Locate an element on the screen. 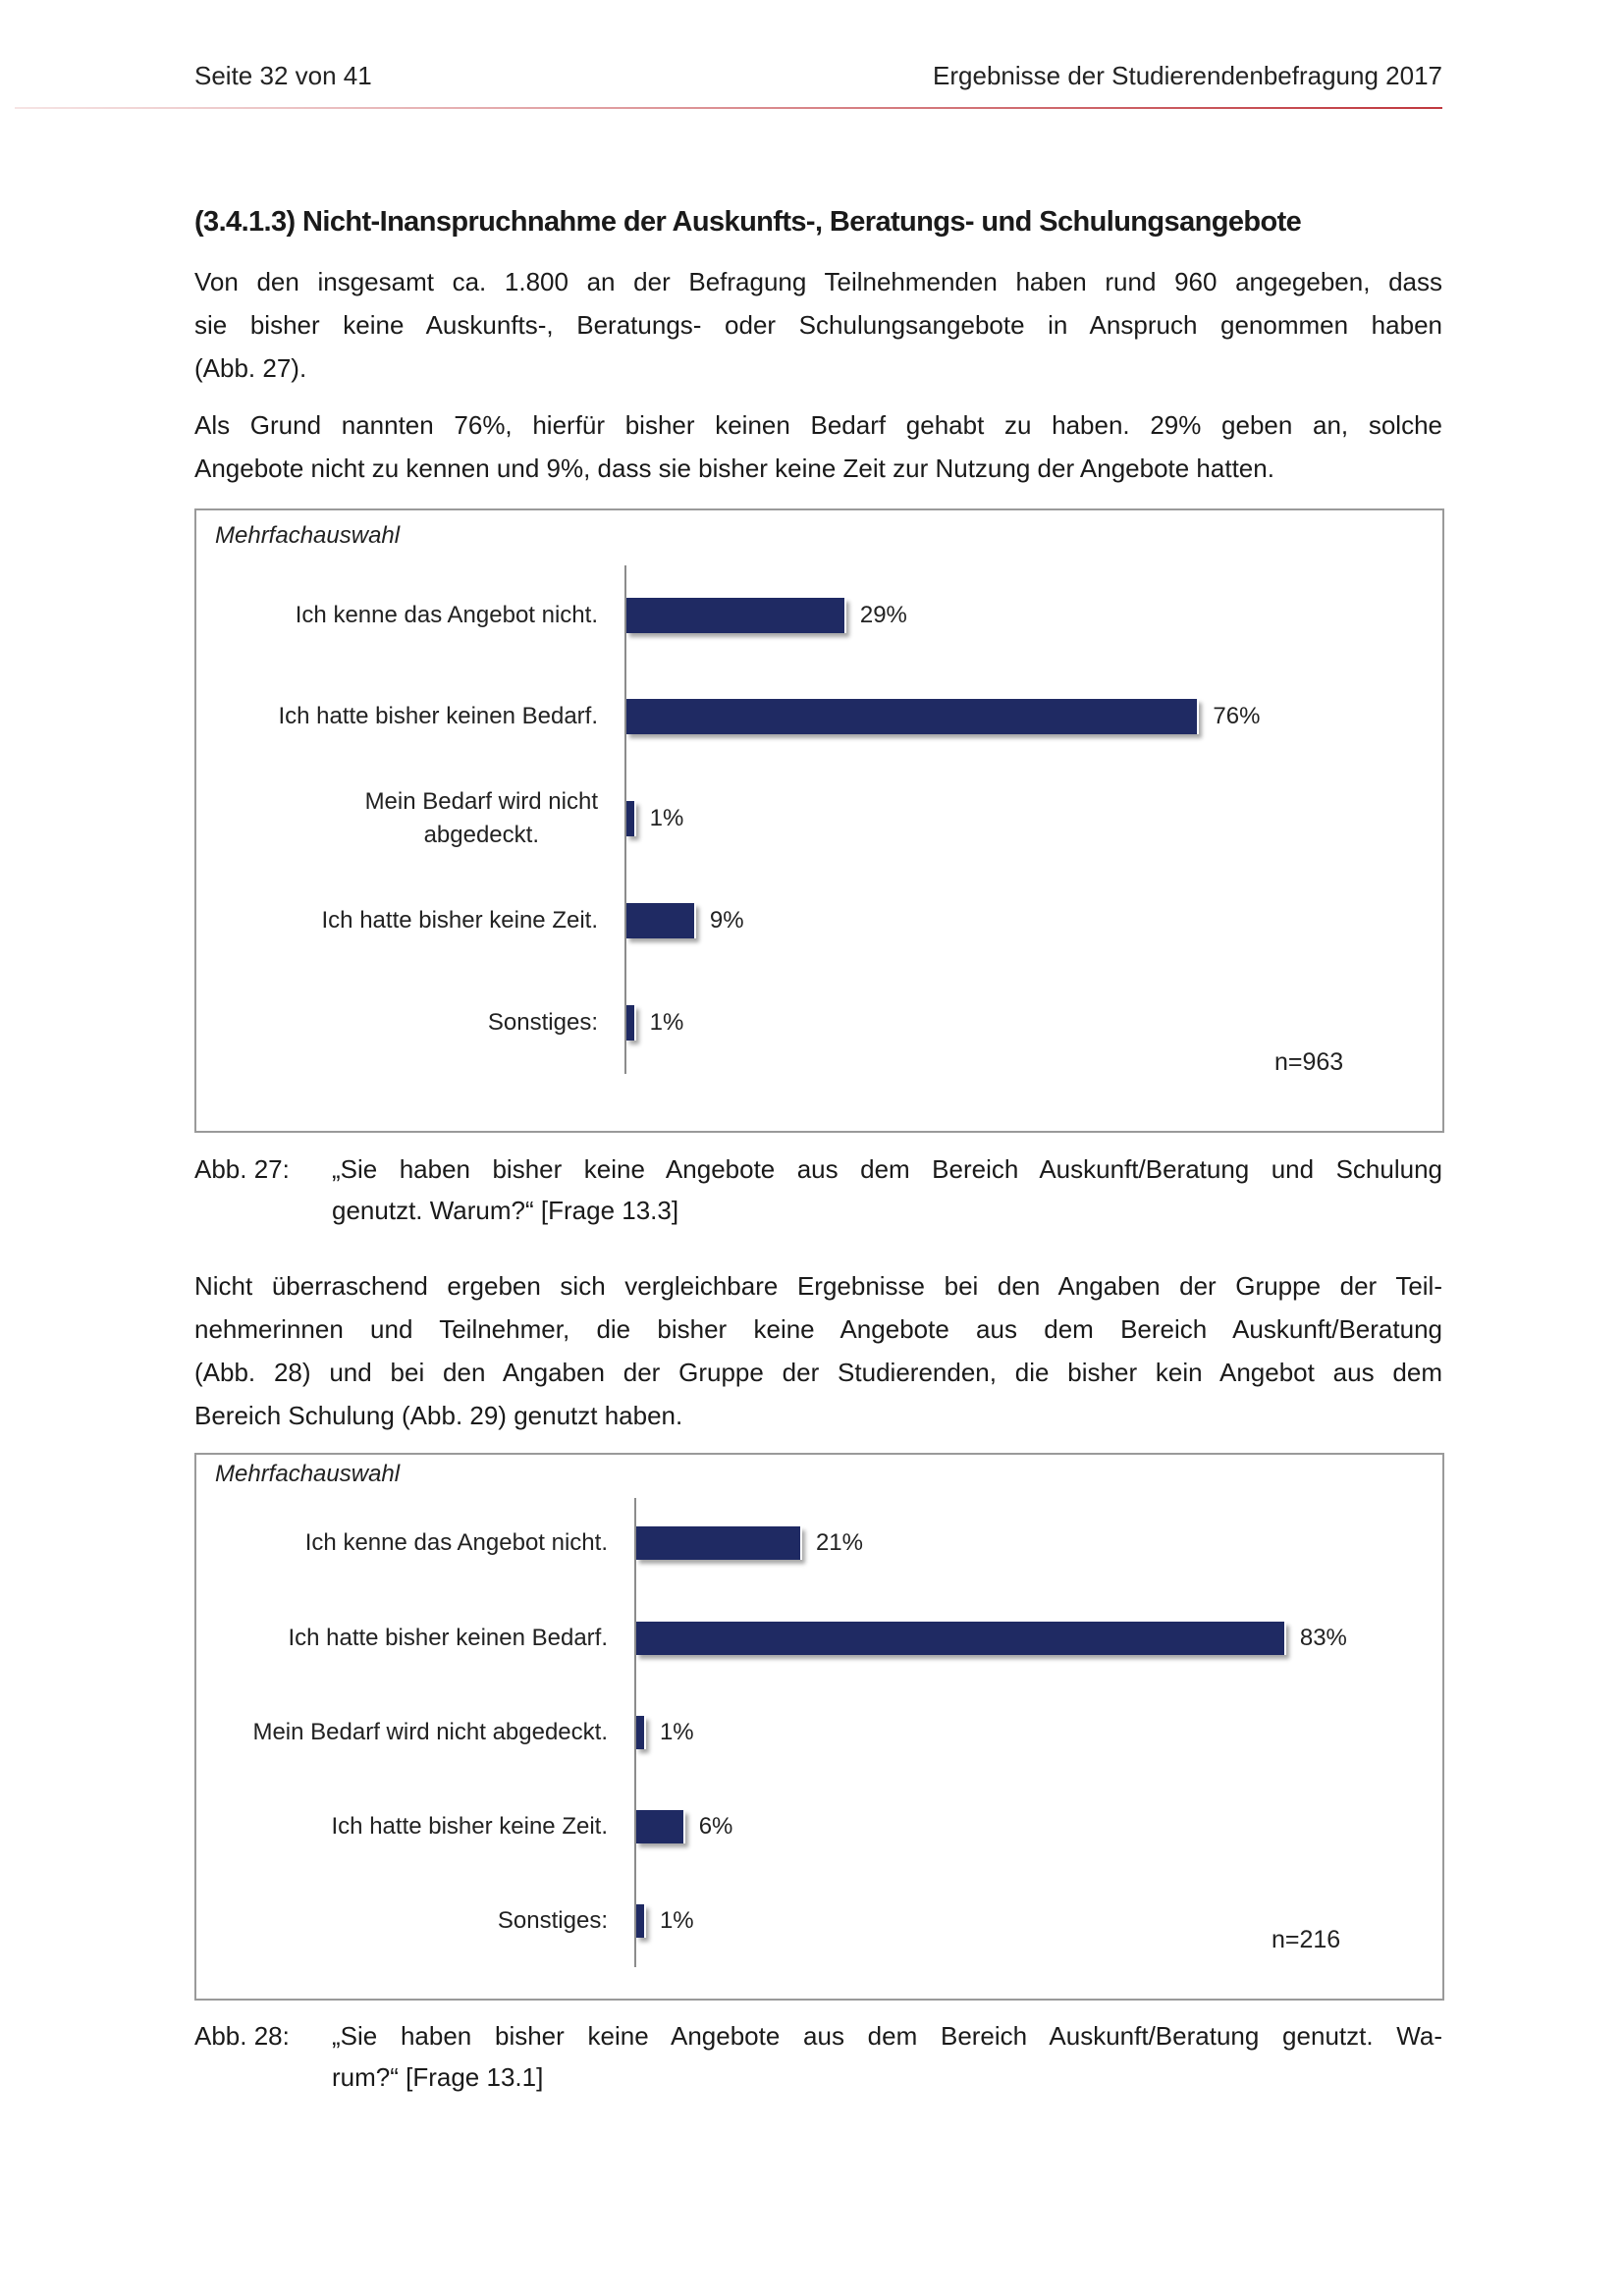 The width and height of the screenshot is (1624, 2296). value-label: 29% is located at coordinates (883, 615).